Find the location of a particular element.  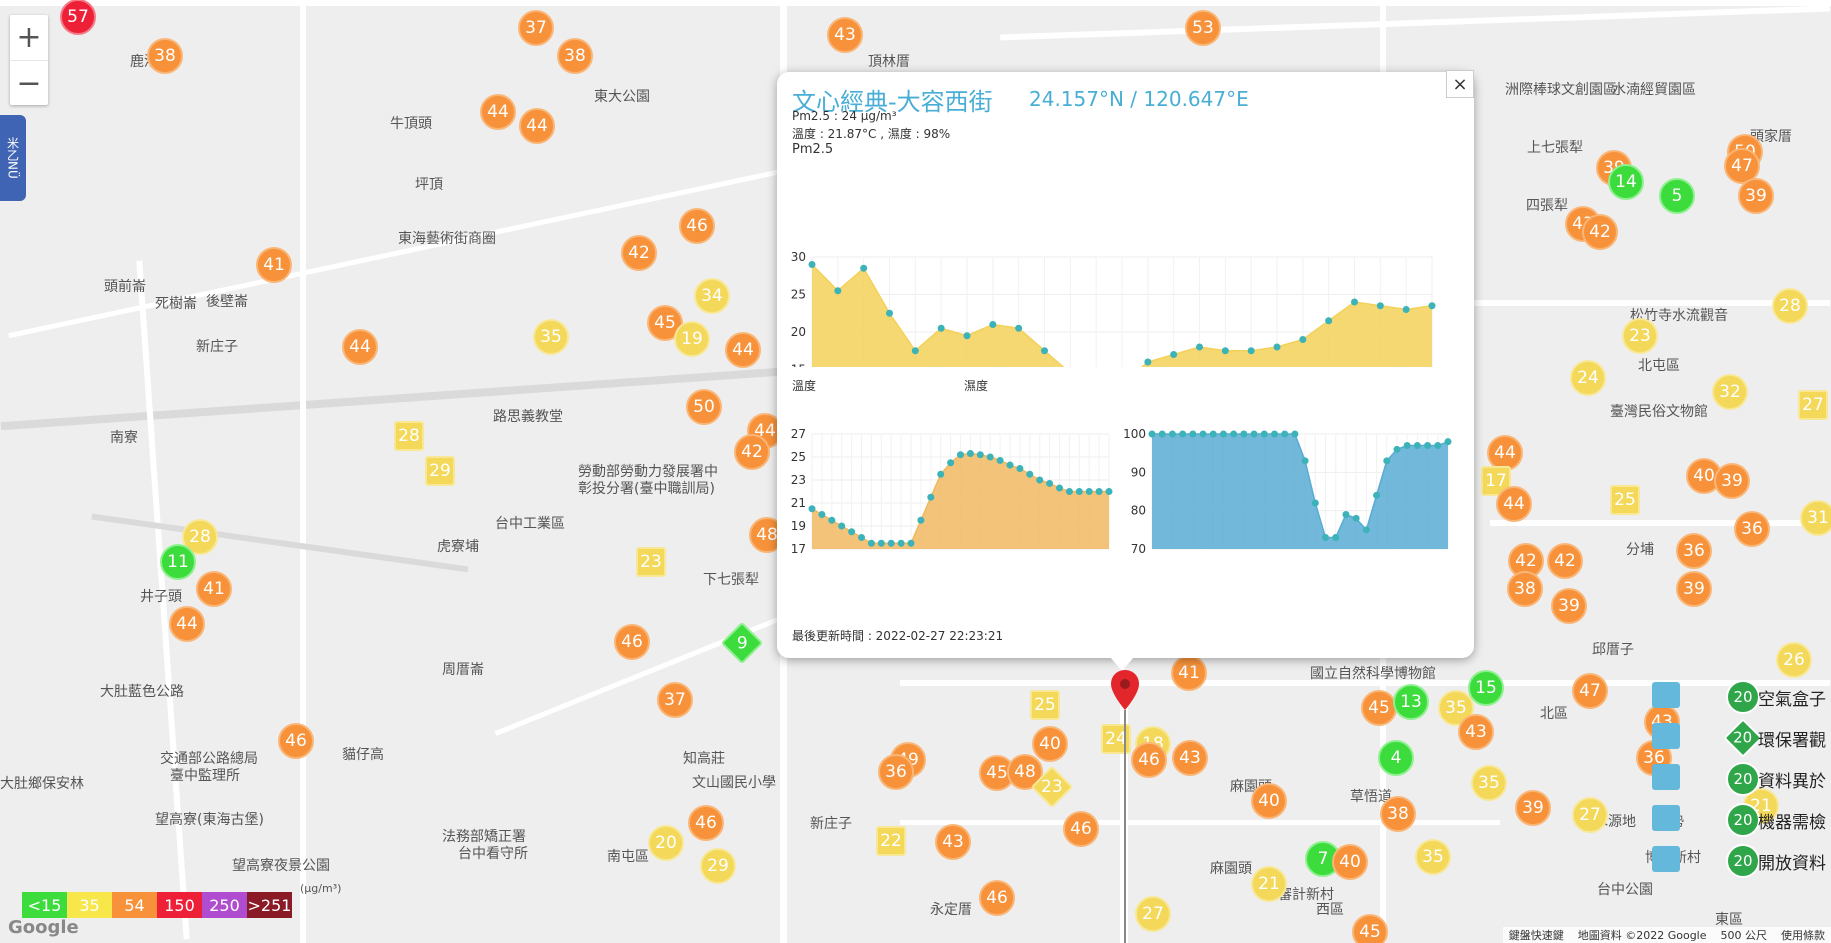

station-marker: 57 is located at coordinates (78, 17).